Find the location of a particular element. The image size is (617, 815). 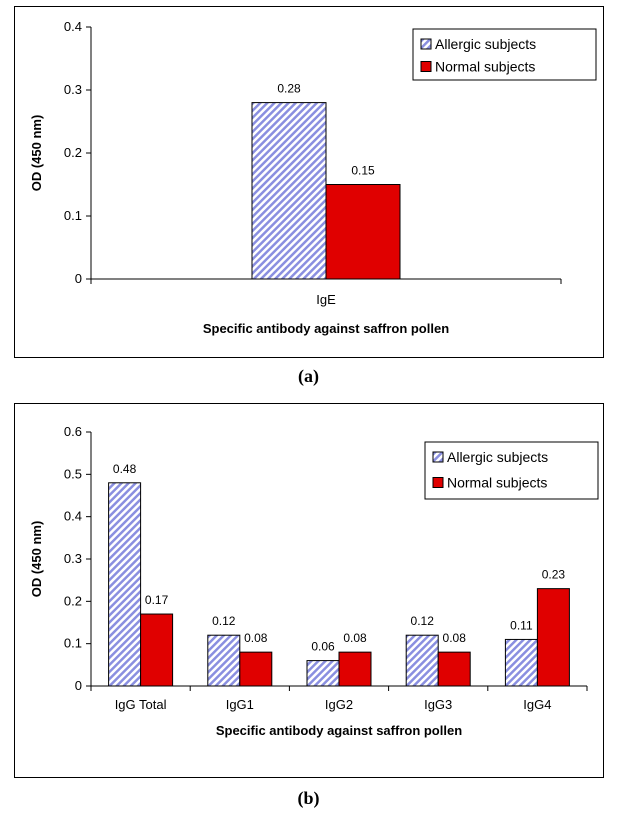

x-tick-label: IgG1 is located at coordinates (240, 704).